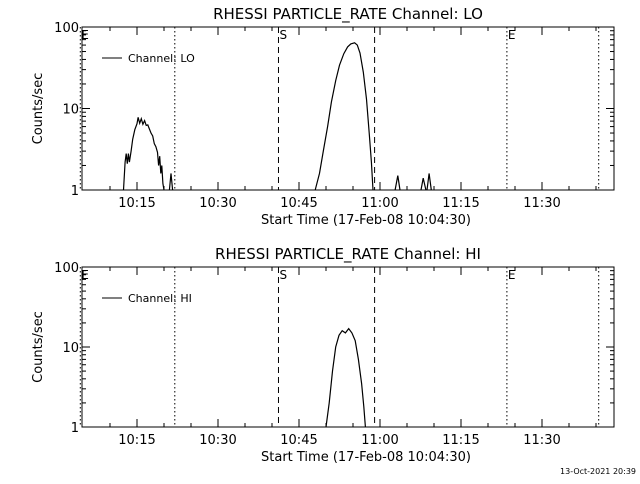  What do you see at coordinates (541, 440) in the screenshot?
I see `chart-1-x-tick-label-5: 11:30` at bounding box center [541, 440].